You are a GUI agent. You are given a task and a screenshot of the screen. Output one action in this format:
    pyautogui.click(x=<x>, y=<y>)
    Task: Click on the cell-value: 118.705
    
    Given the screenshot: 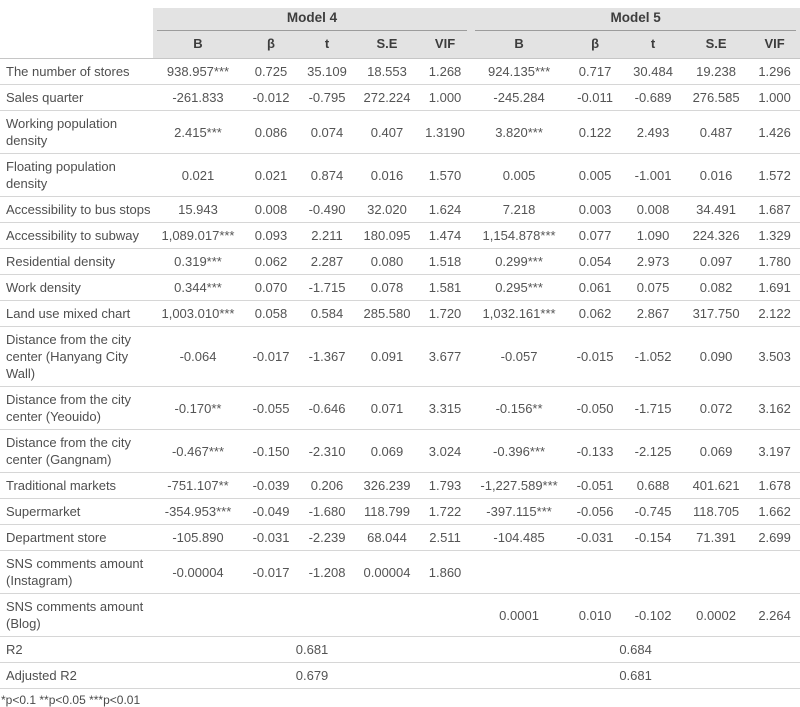 What is the action you would take?
    pyautogui.click(x=716, y=511)
    